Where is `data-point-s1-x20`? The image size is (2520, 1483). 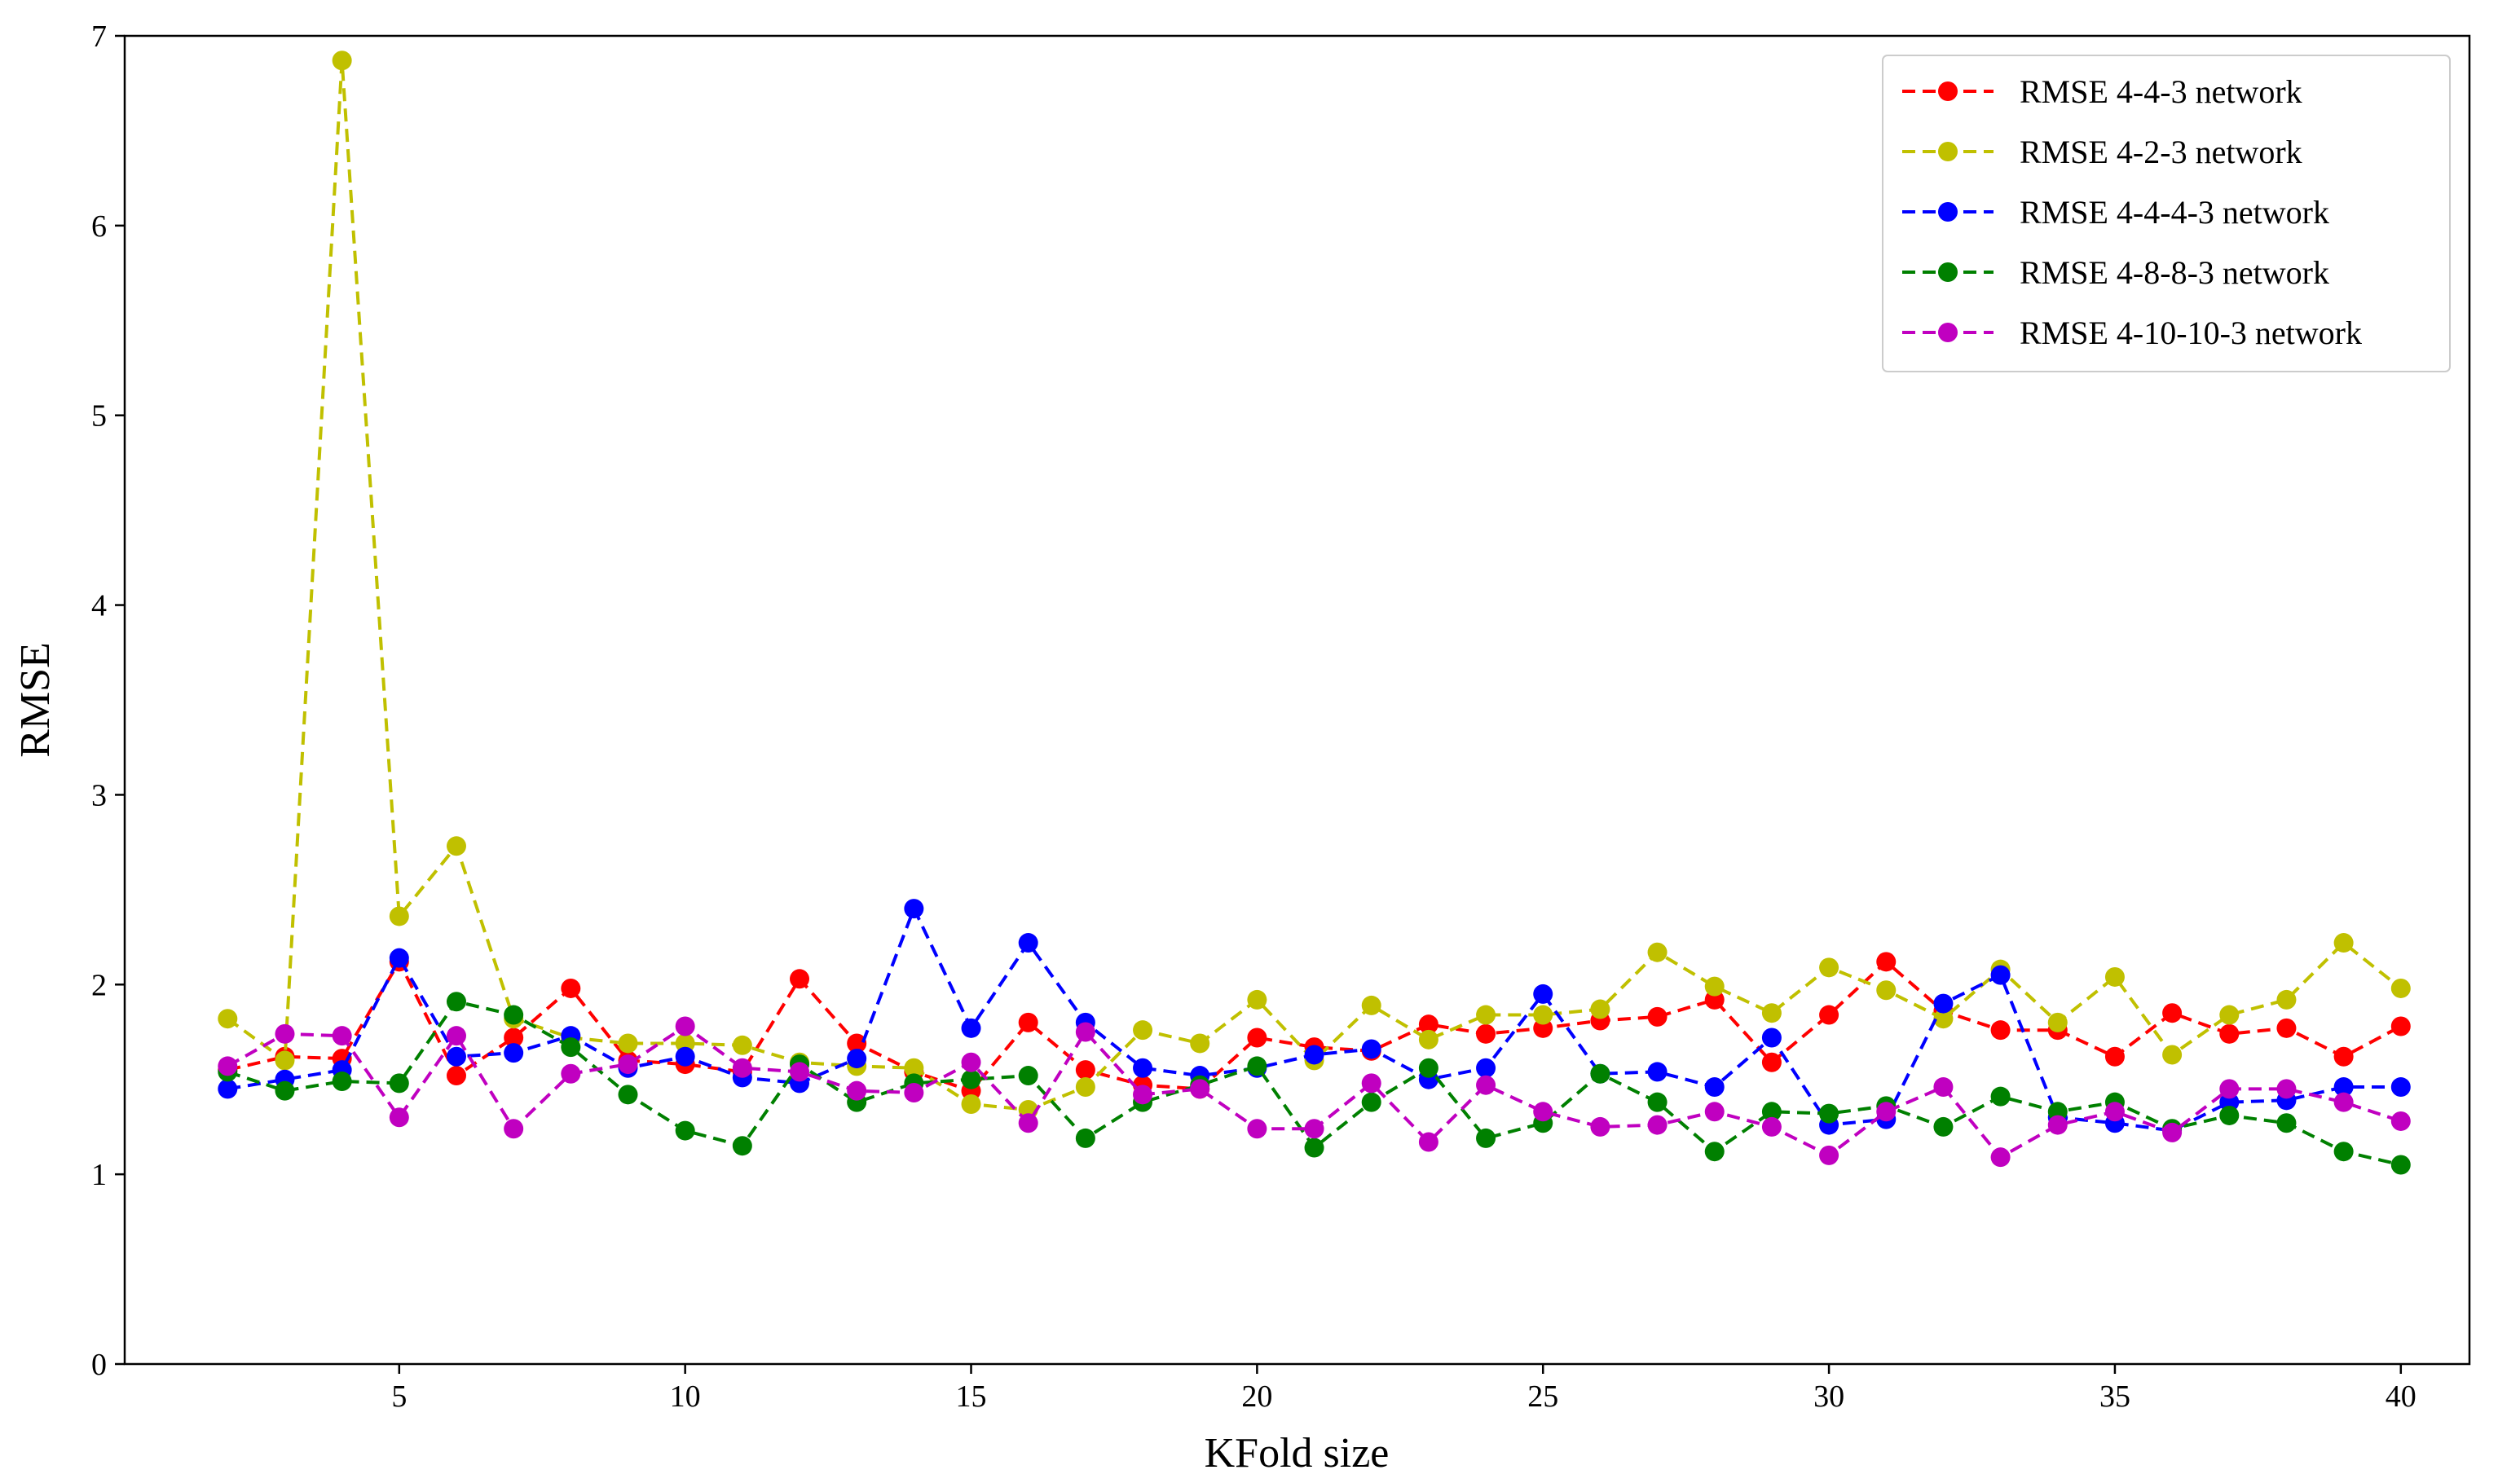
data-point-s1-x20 is located at coordinates (1257, 1038).